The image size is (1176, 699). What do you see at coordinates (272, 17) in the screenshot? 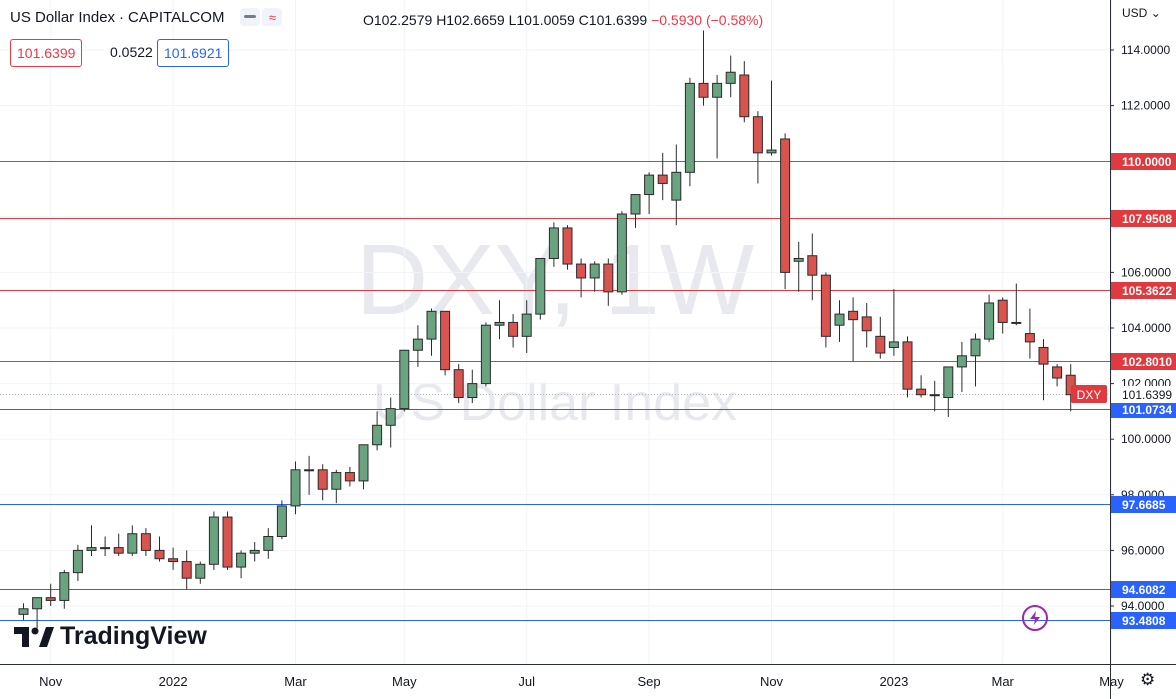
I see `compare-icon: ≈` at bounding box center [272, 17].